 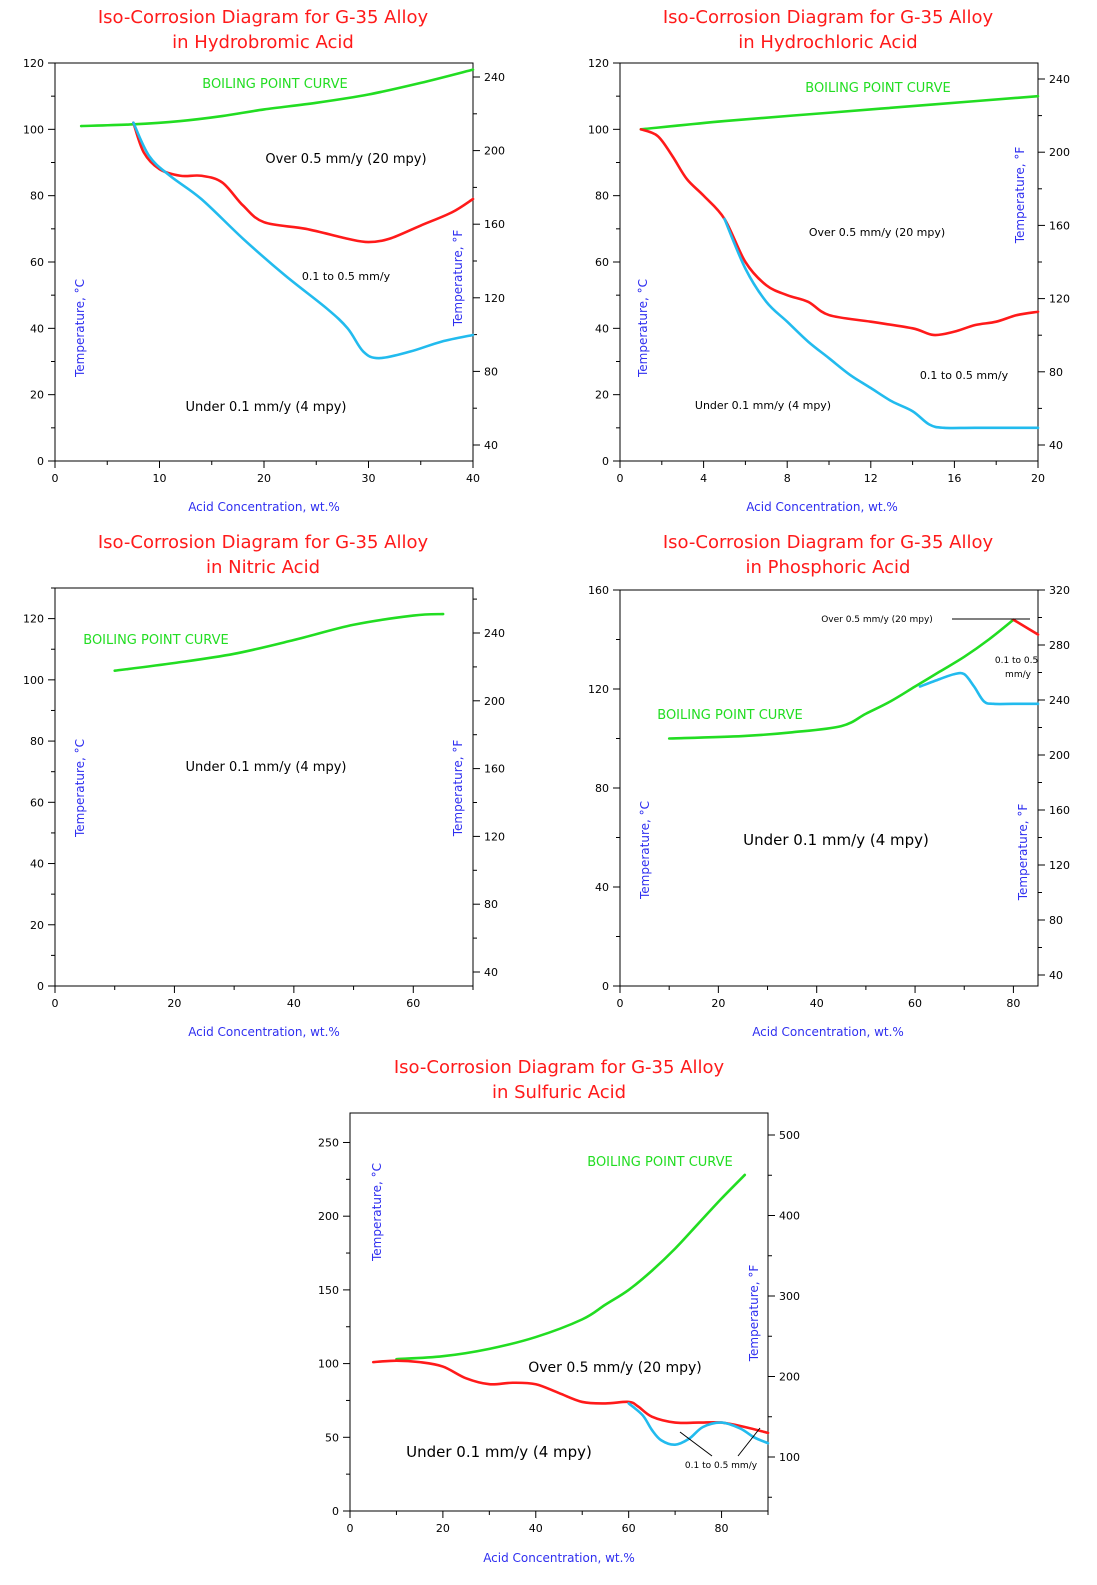 I want to click on chart-title-line-2: in Phosphoric Acid, so click(x=828, y=567).